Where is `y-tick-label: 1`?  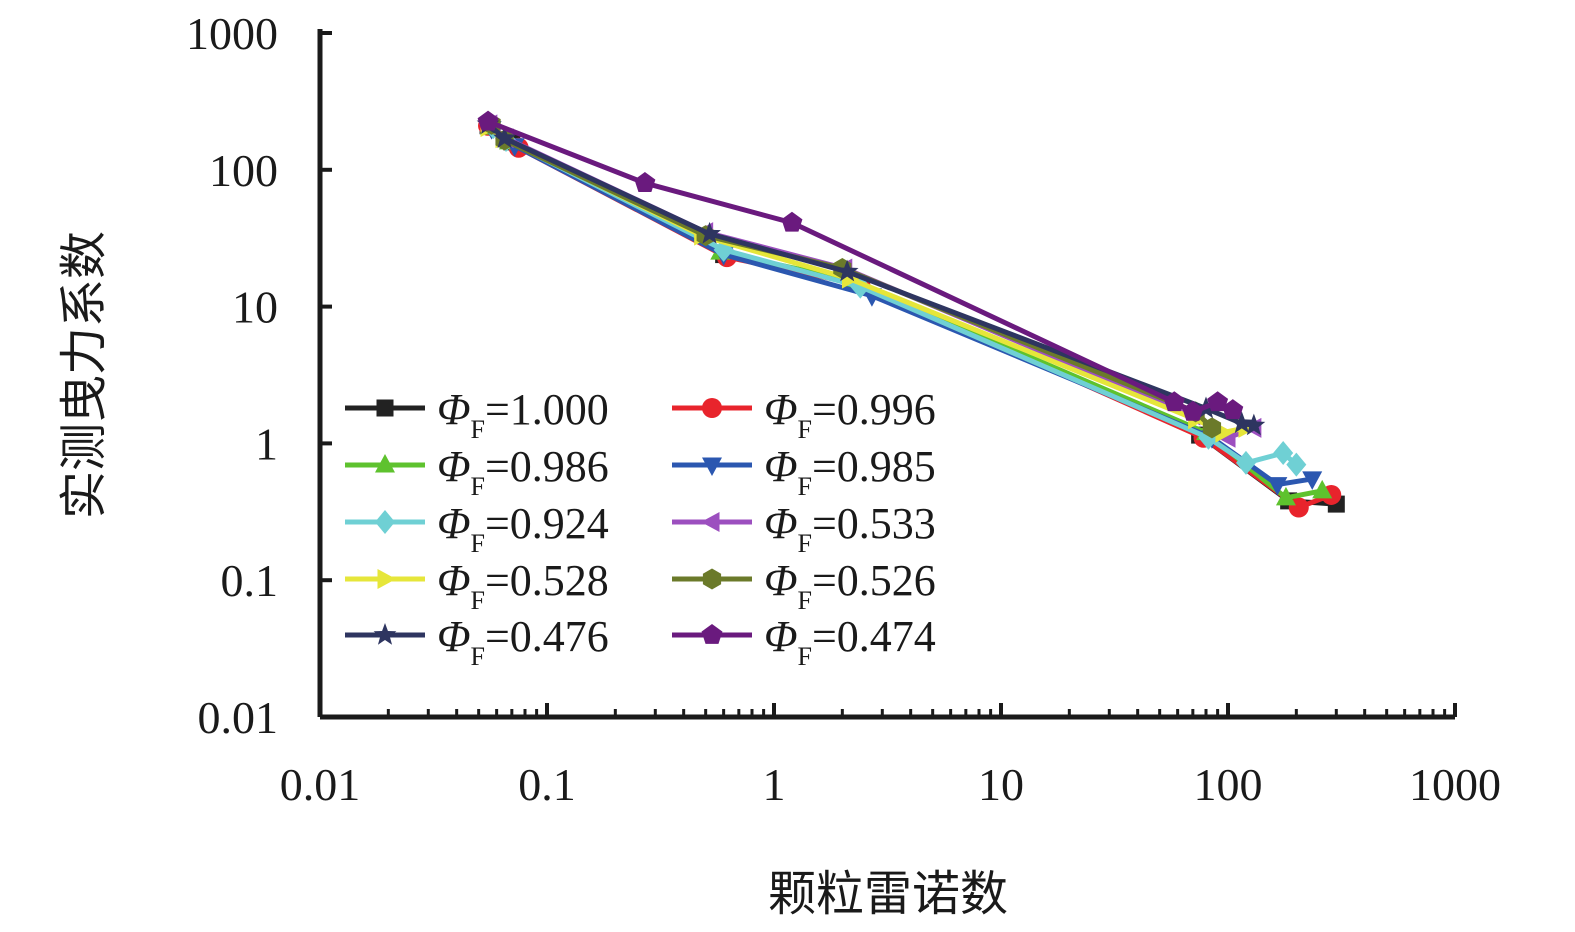
y-tick-label: 1 is located at coordinates (266, 443).